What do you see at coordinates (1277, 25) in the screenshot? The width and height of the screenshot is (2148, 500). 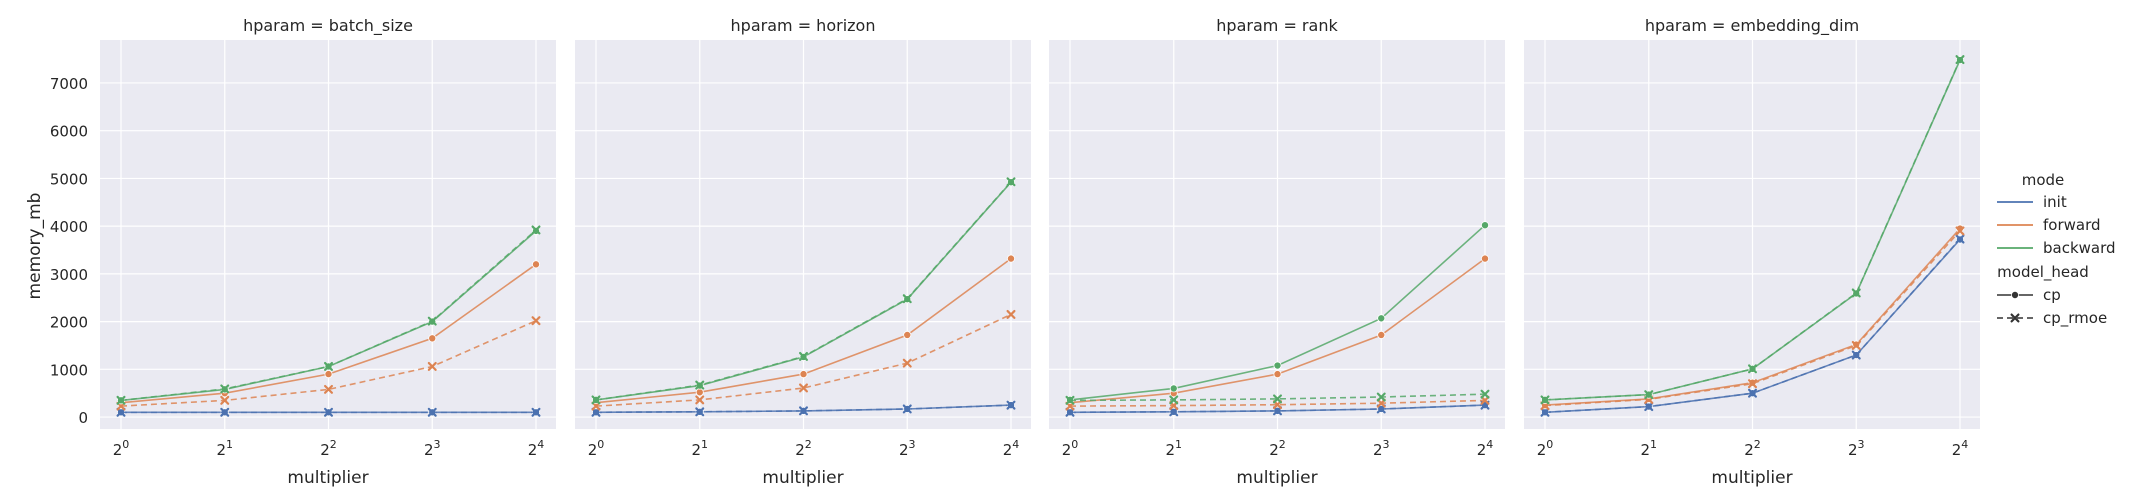 I see `panel-title: hparam = rank` at bounding box center [1277, 25].